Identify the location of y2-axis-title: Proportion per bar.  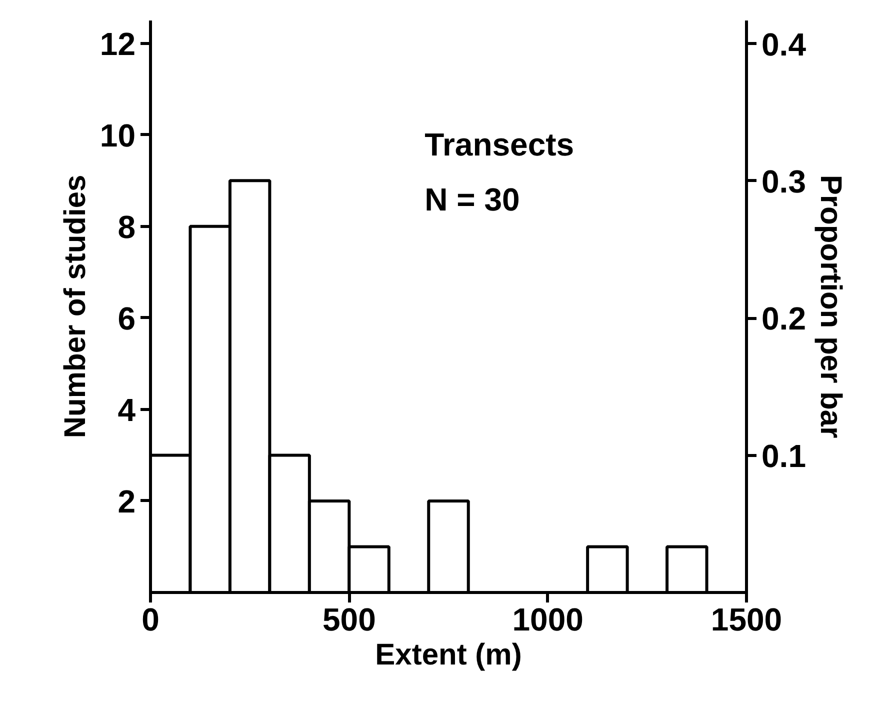
(830, 306).